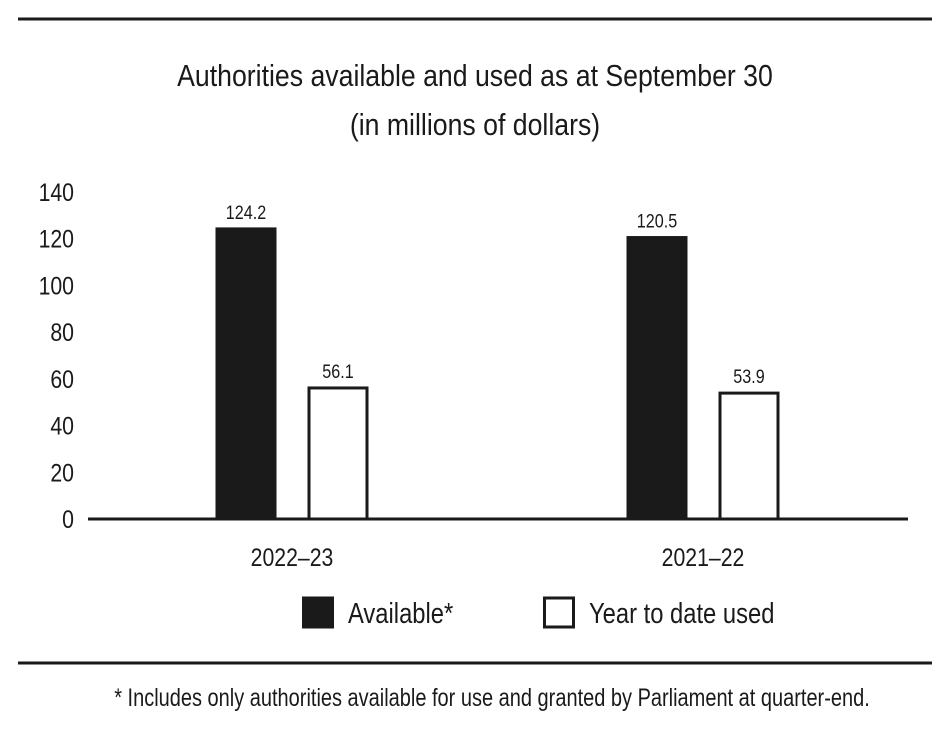  I want to click on data-label: 120.5, so click(657, 221).